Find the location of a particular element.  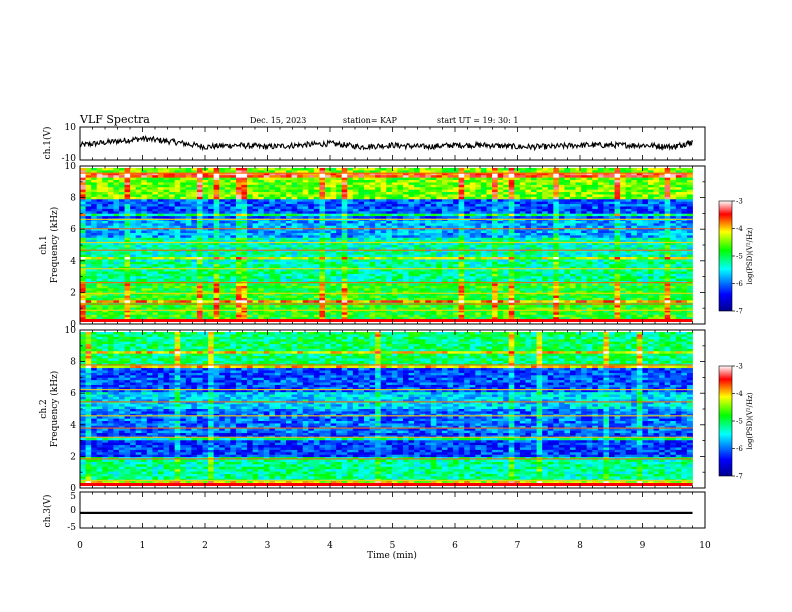

ch3-waveform-panel: 5 0 -5 ch.3(V) is located at coordinates (374, 512).